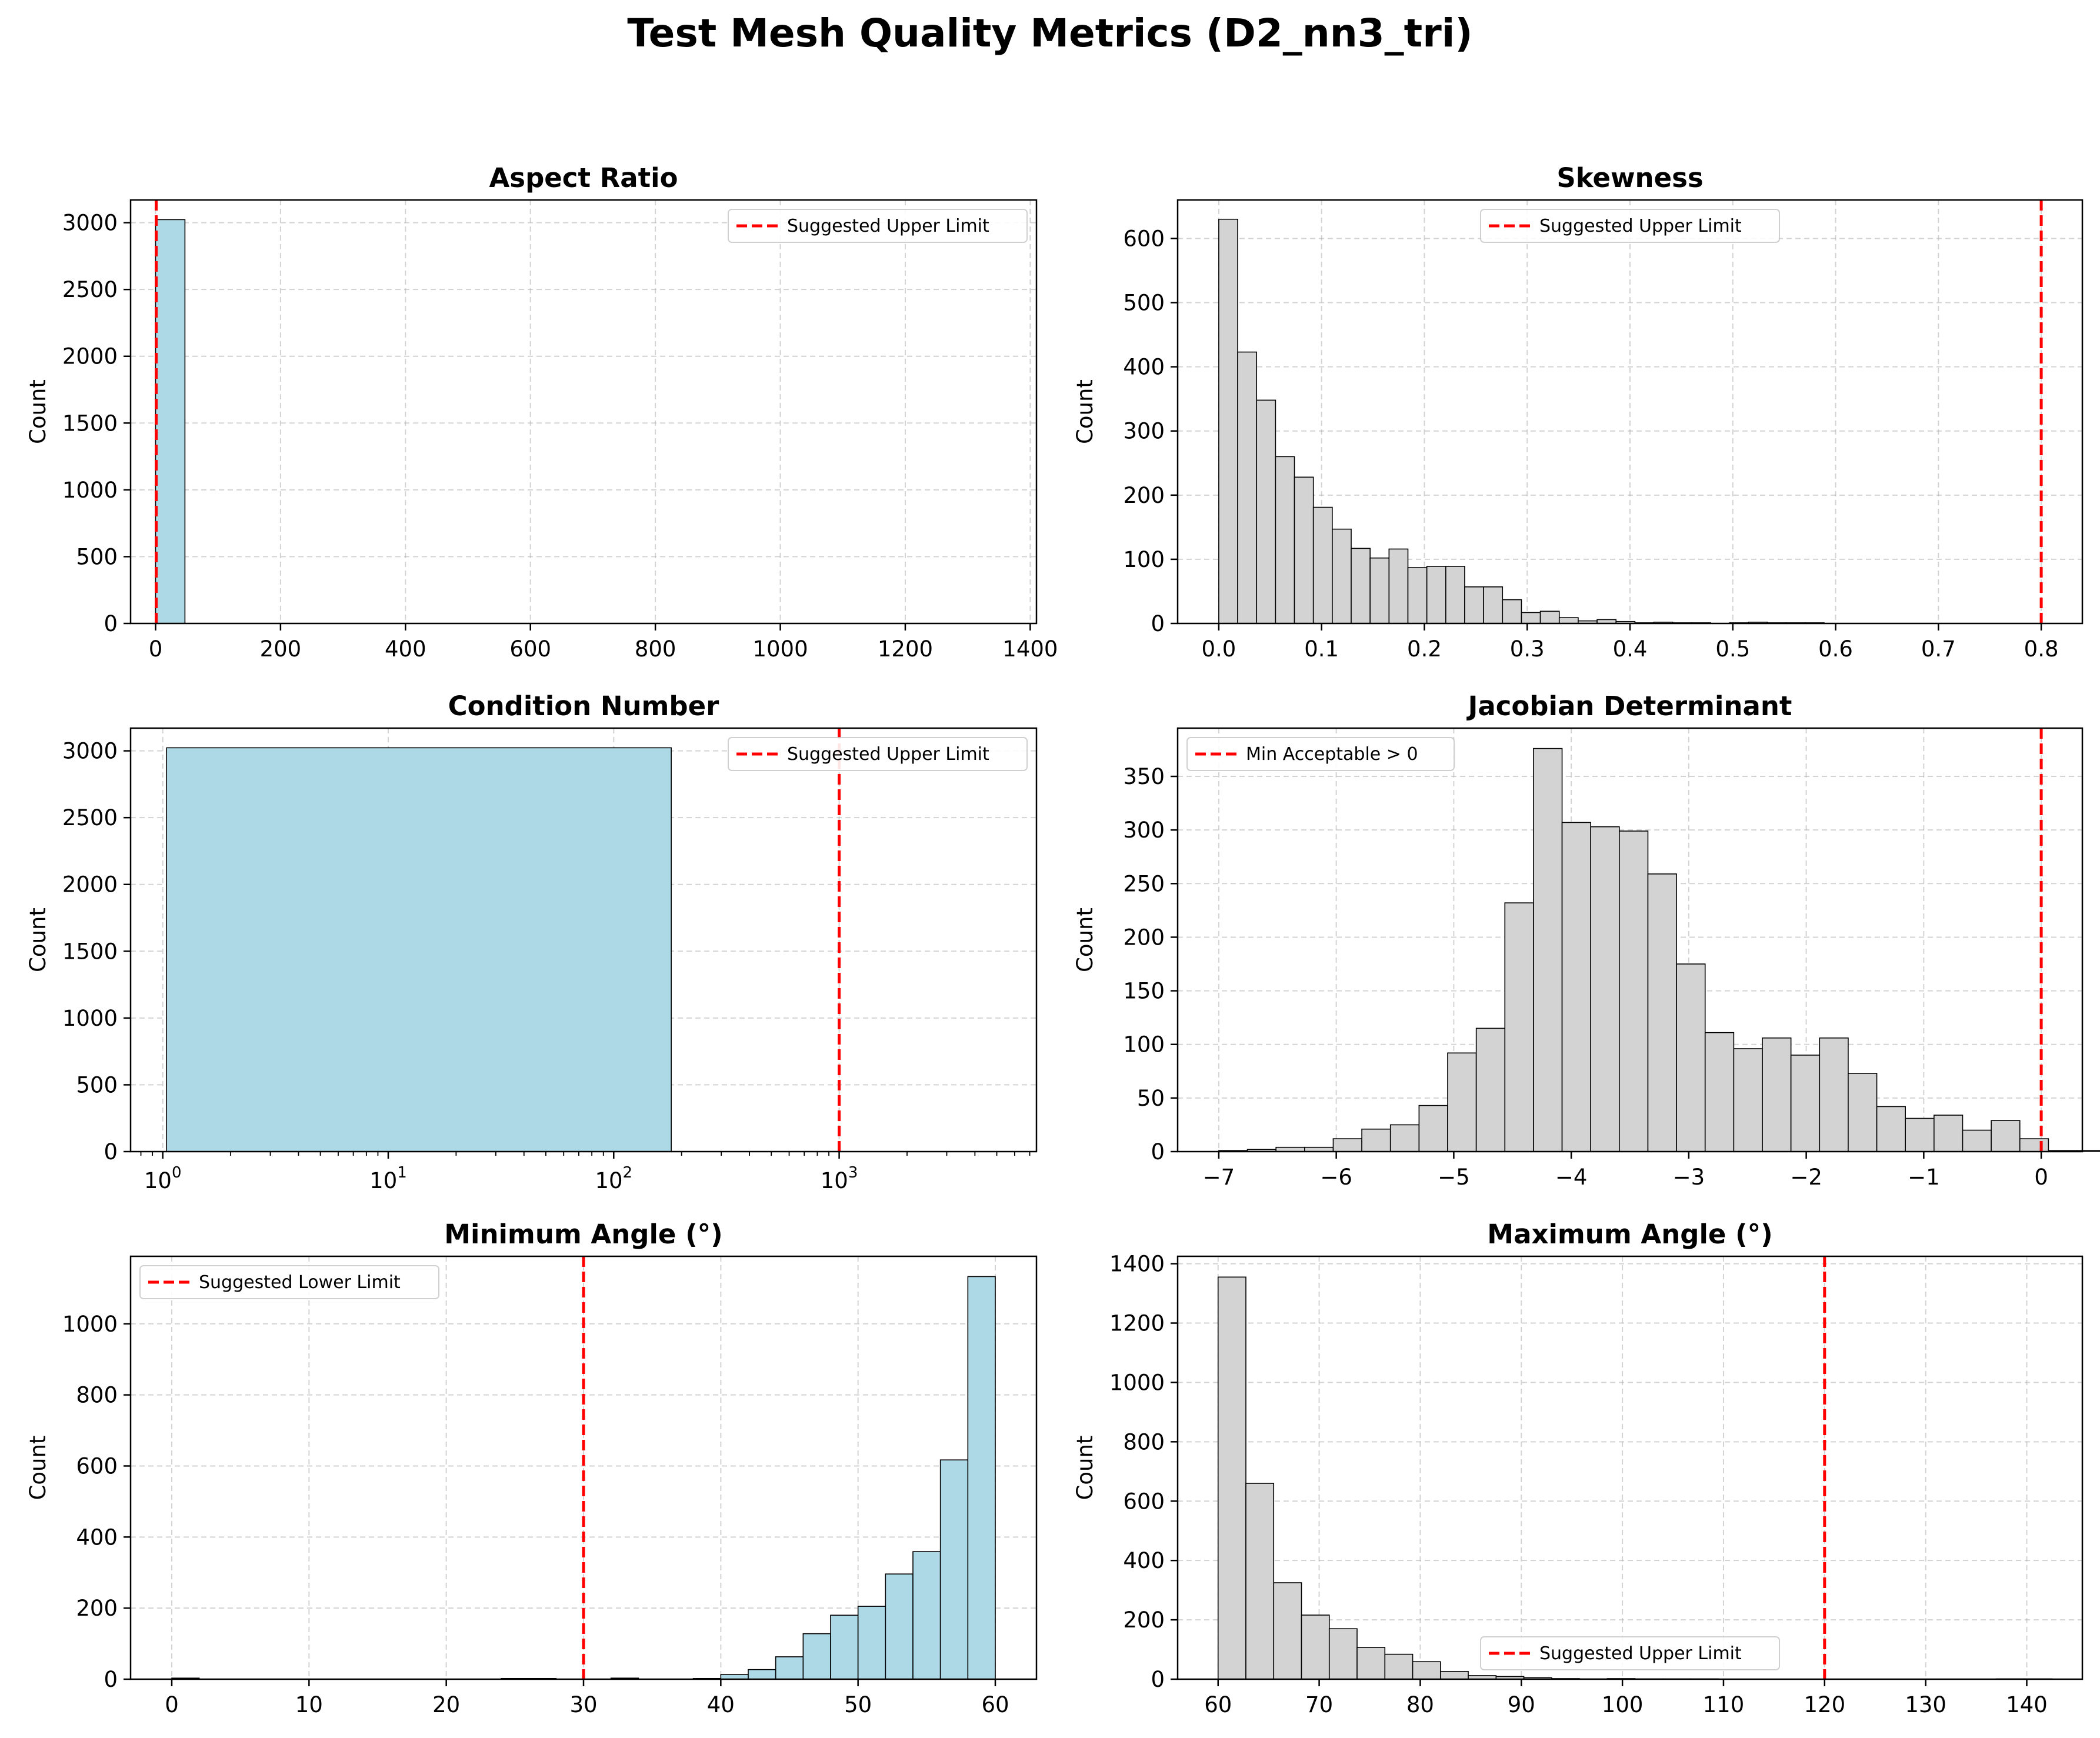 This screenshot has height=1738, width=2100. What do you see at coordinates (1137, 1323) in the screenshot?
I see `y-tick-label: 1200` at bounding box center [1137, 1323].